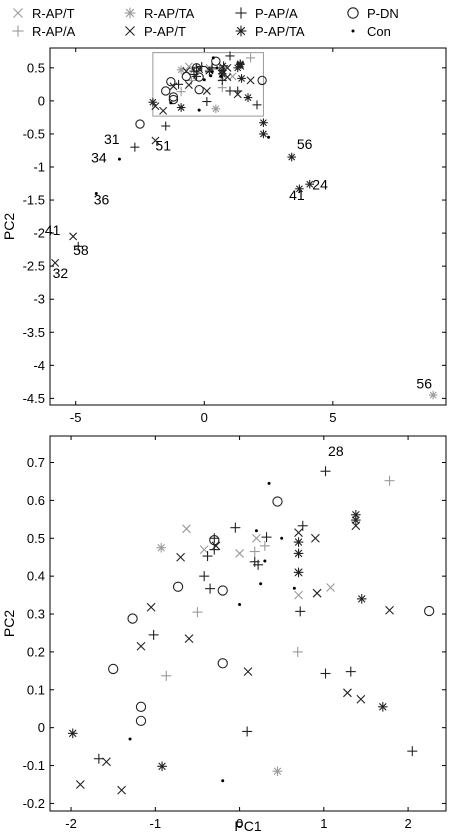 Image resolution: width=454 pixels, height=833 pixels. I want to click on series-p-ap-a, so click(167, 151).